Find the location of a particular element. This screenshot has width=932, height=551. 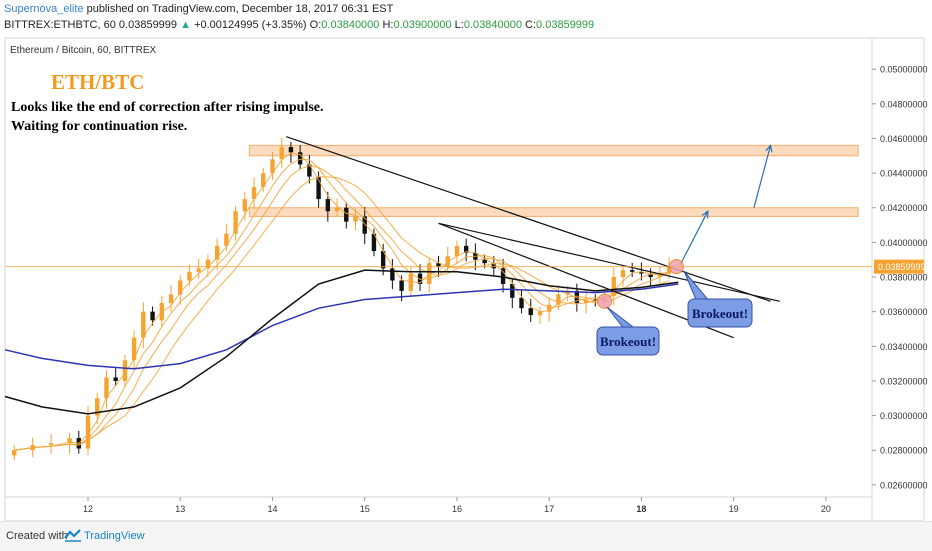

symbol-label: BITTREX:ETHBTC, 60 is located at coordinates (60, 25).